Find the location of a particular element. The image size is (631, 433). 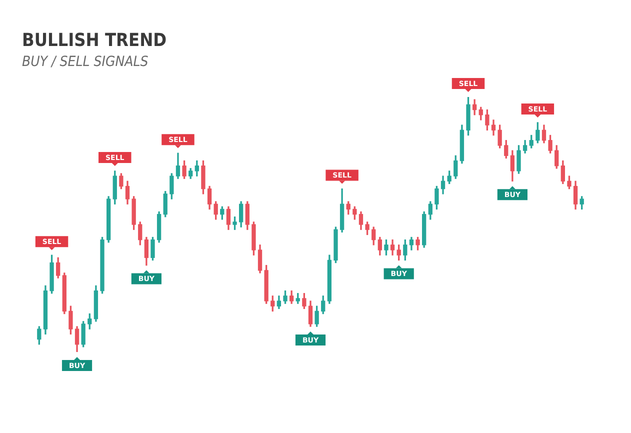

chart-title: BULLISH TREND is located at coordinates (94, 40).